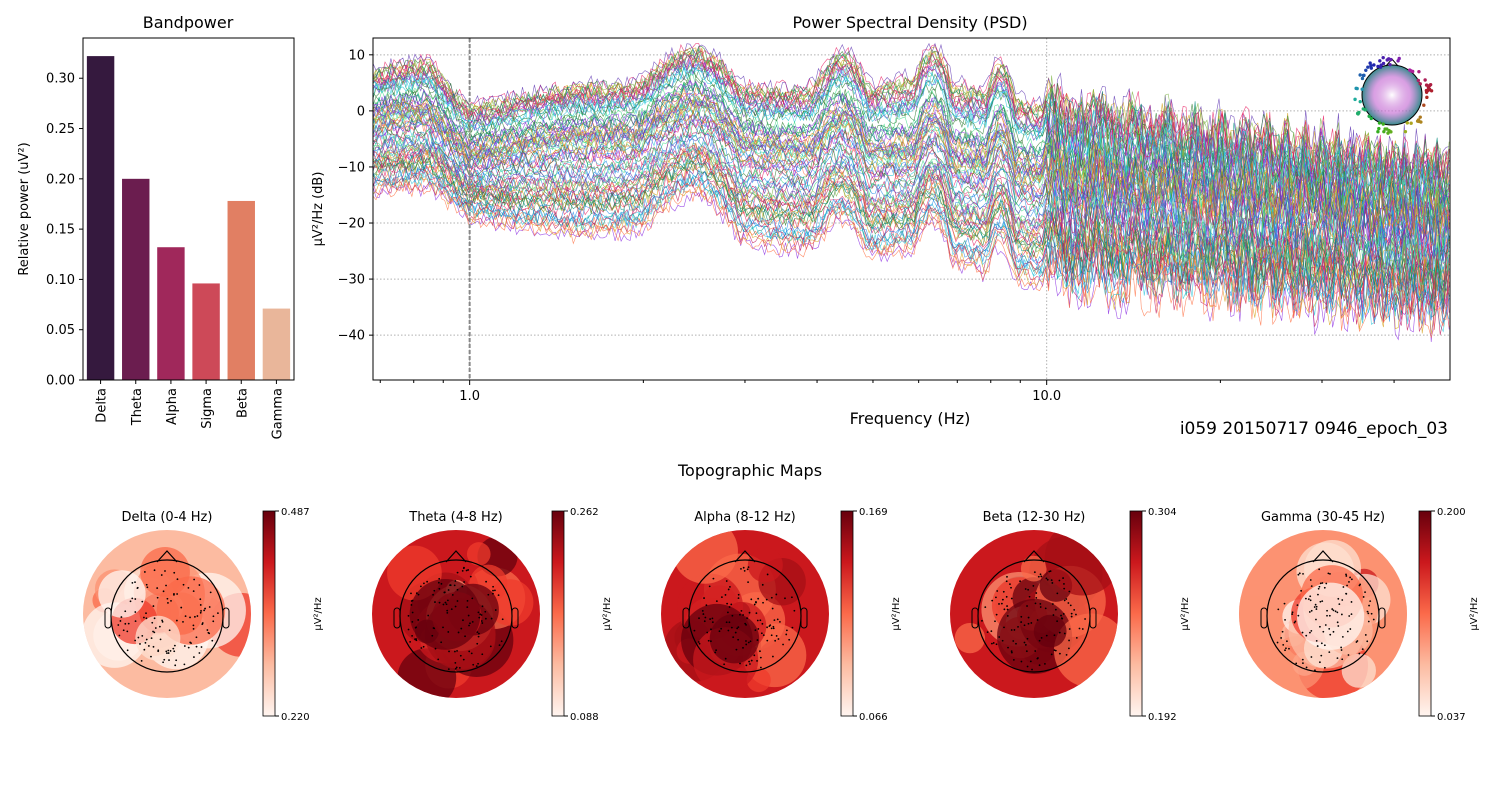  What do you see at coordinates (1382, 618) in the screenshot?
I see `head-ear-right` at bounding box center [1382, 618].